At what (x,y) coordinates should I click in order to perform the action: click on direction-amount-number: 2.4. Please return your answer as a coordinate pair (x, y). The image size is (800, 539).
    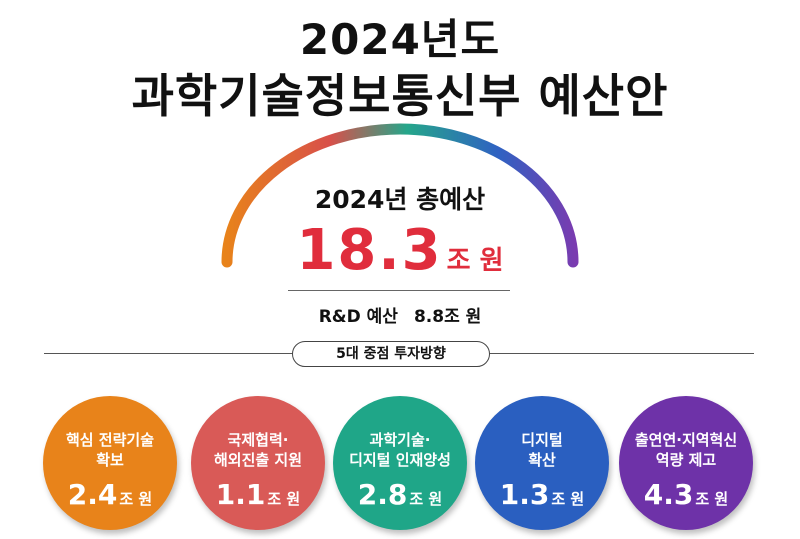
    Looking at the image, I should click on (92, 494).